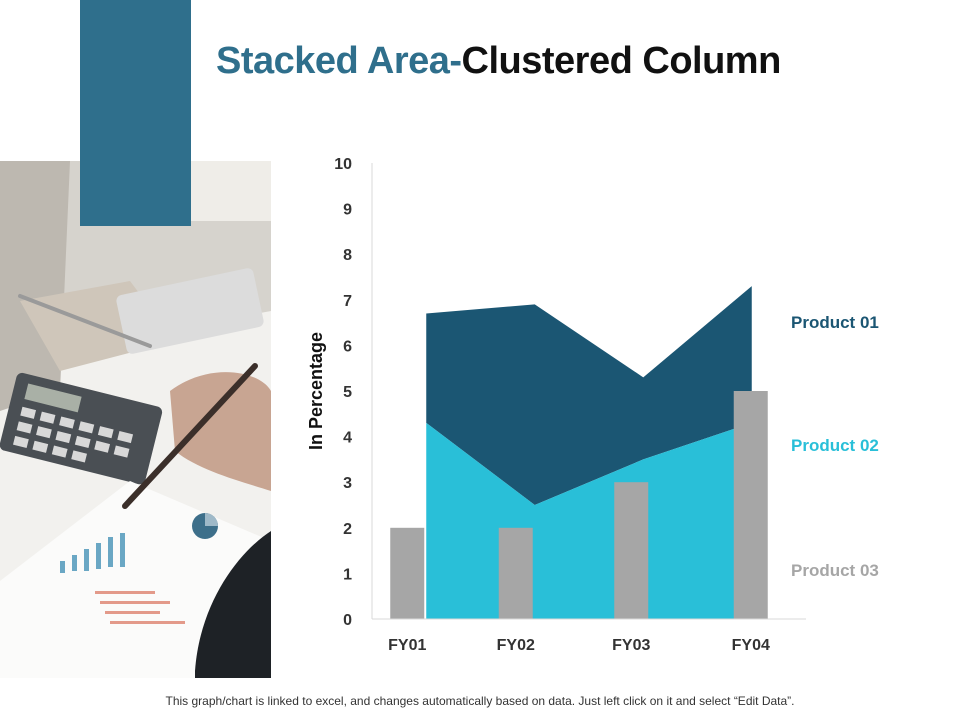  Describe the element at coordinates (516, 645) in the screenshot. I see `x-tick-label-fy02: FY02` at that location.